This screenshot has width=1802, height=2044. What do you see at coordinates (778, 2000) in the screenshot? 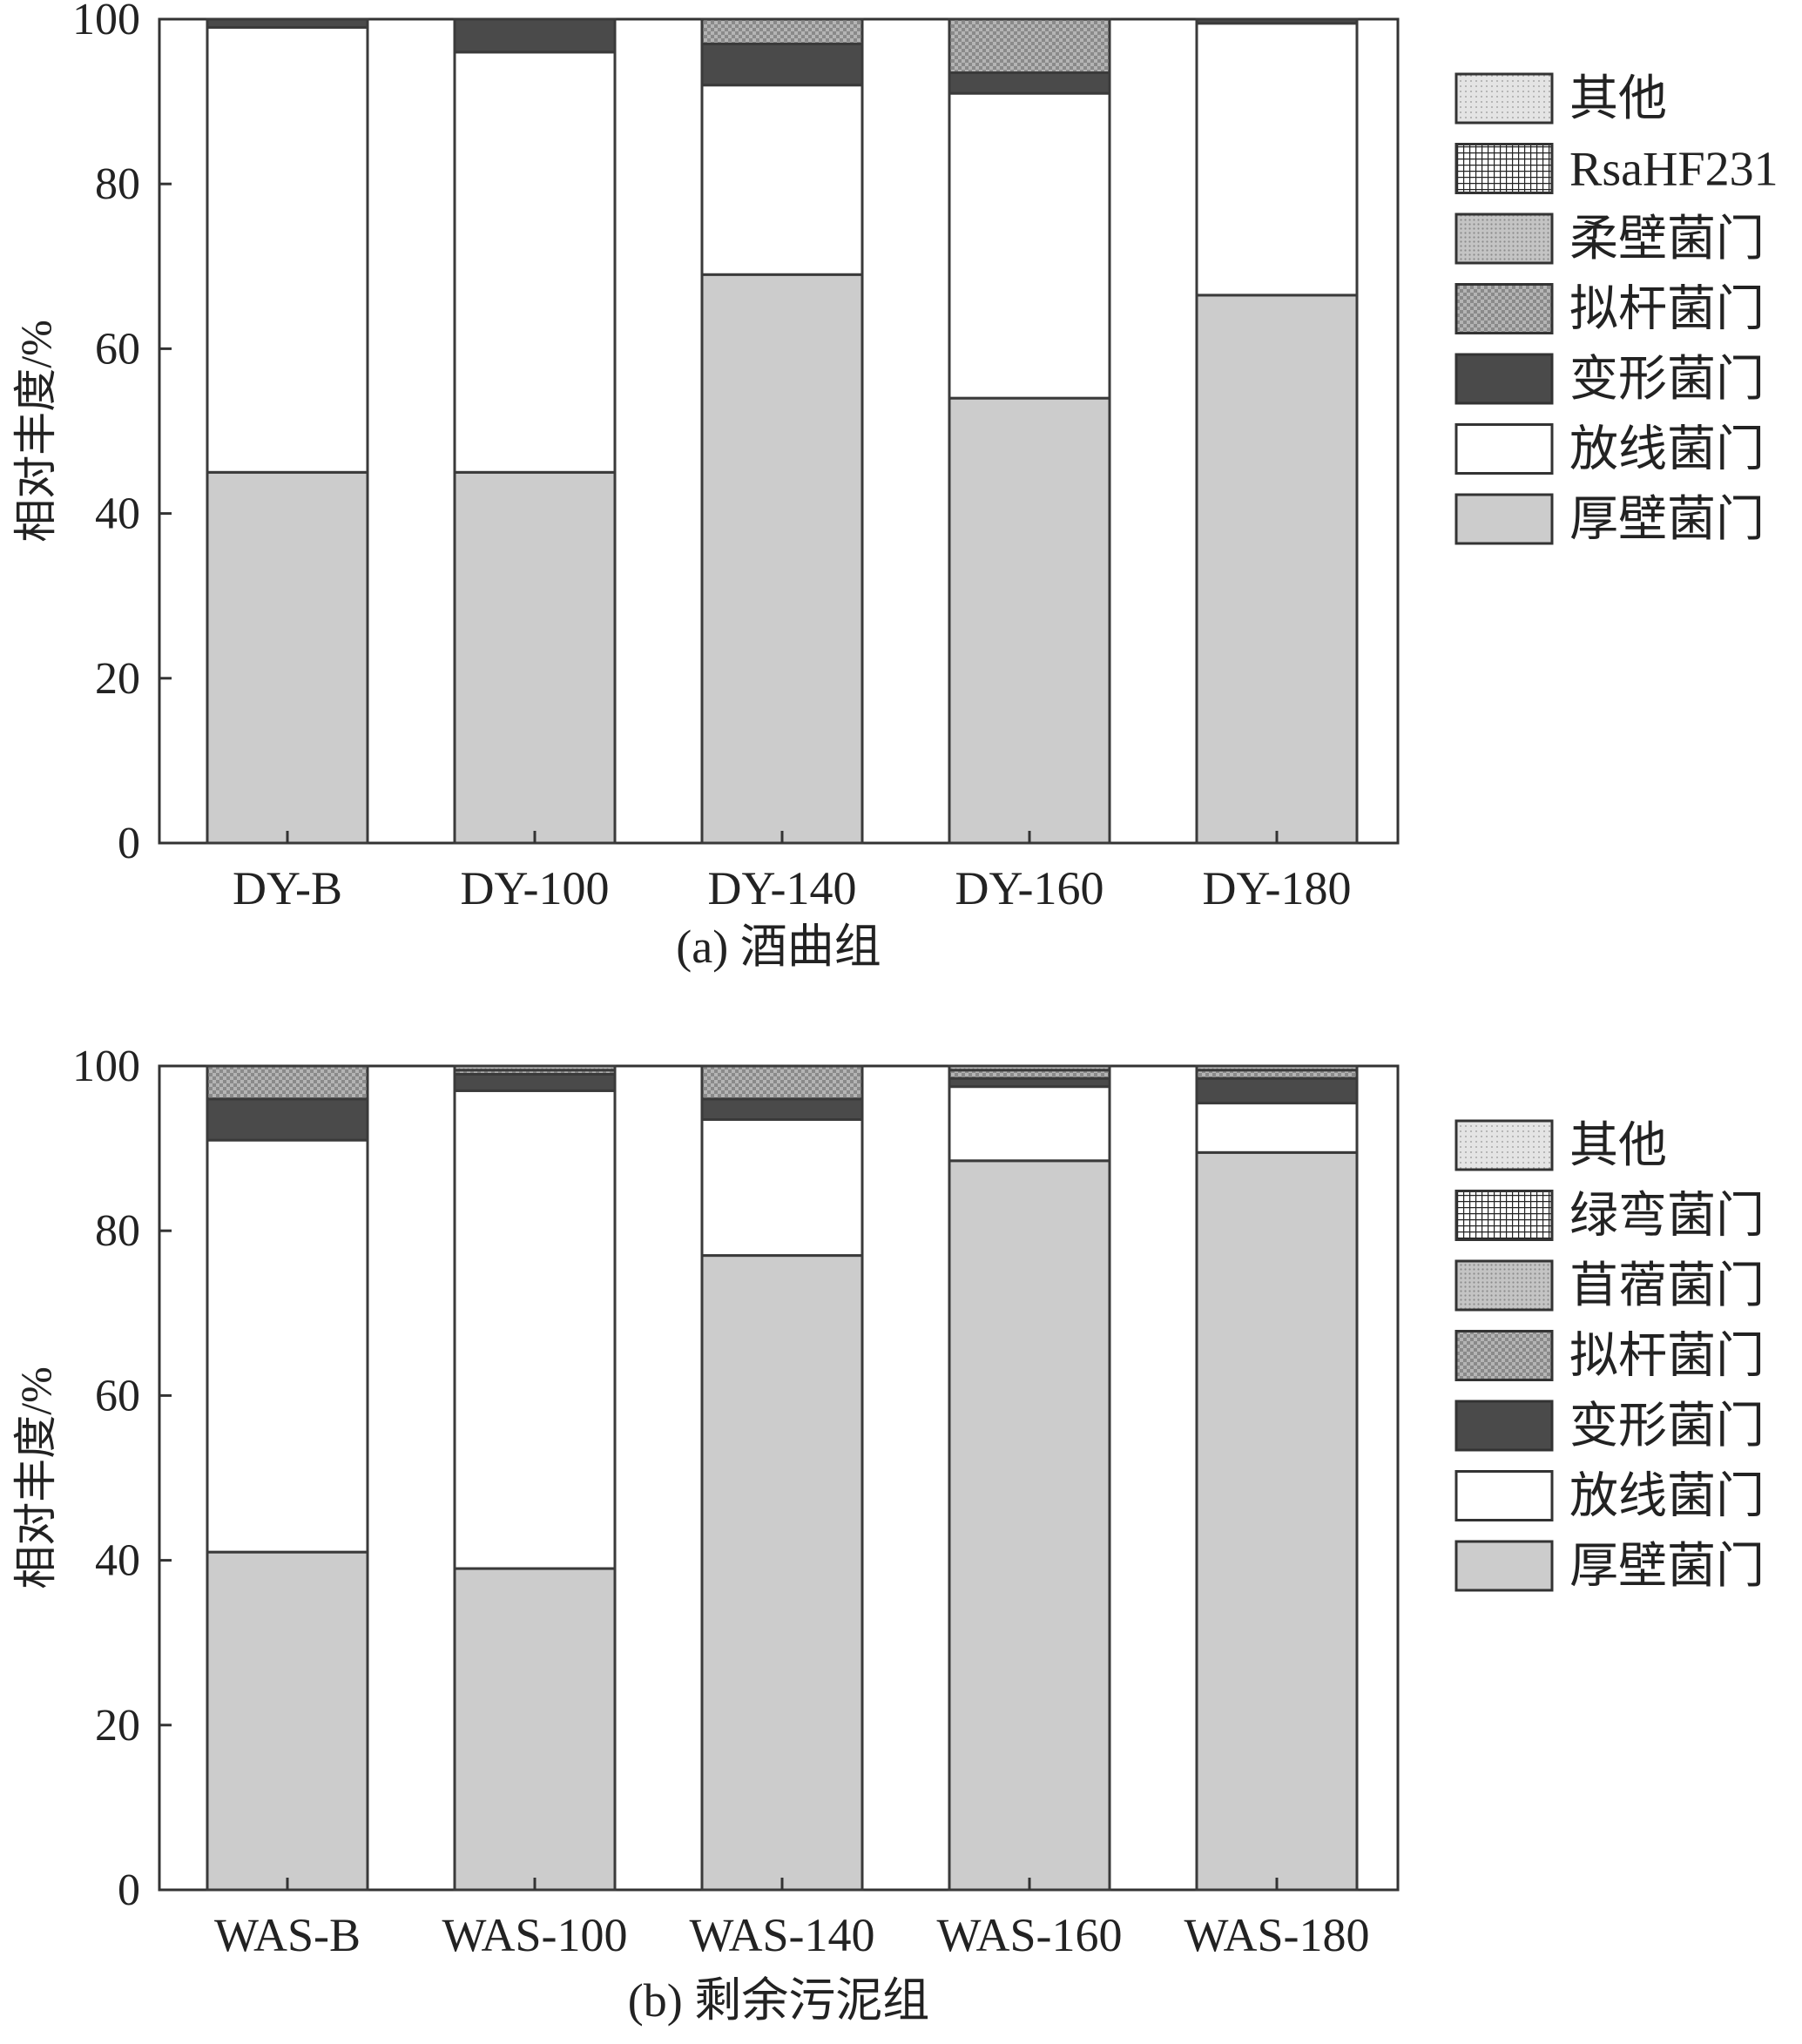
I see `panel-caption: (b) 剩余污泥组` at bounding box center [778, 2000].